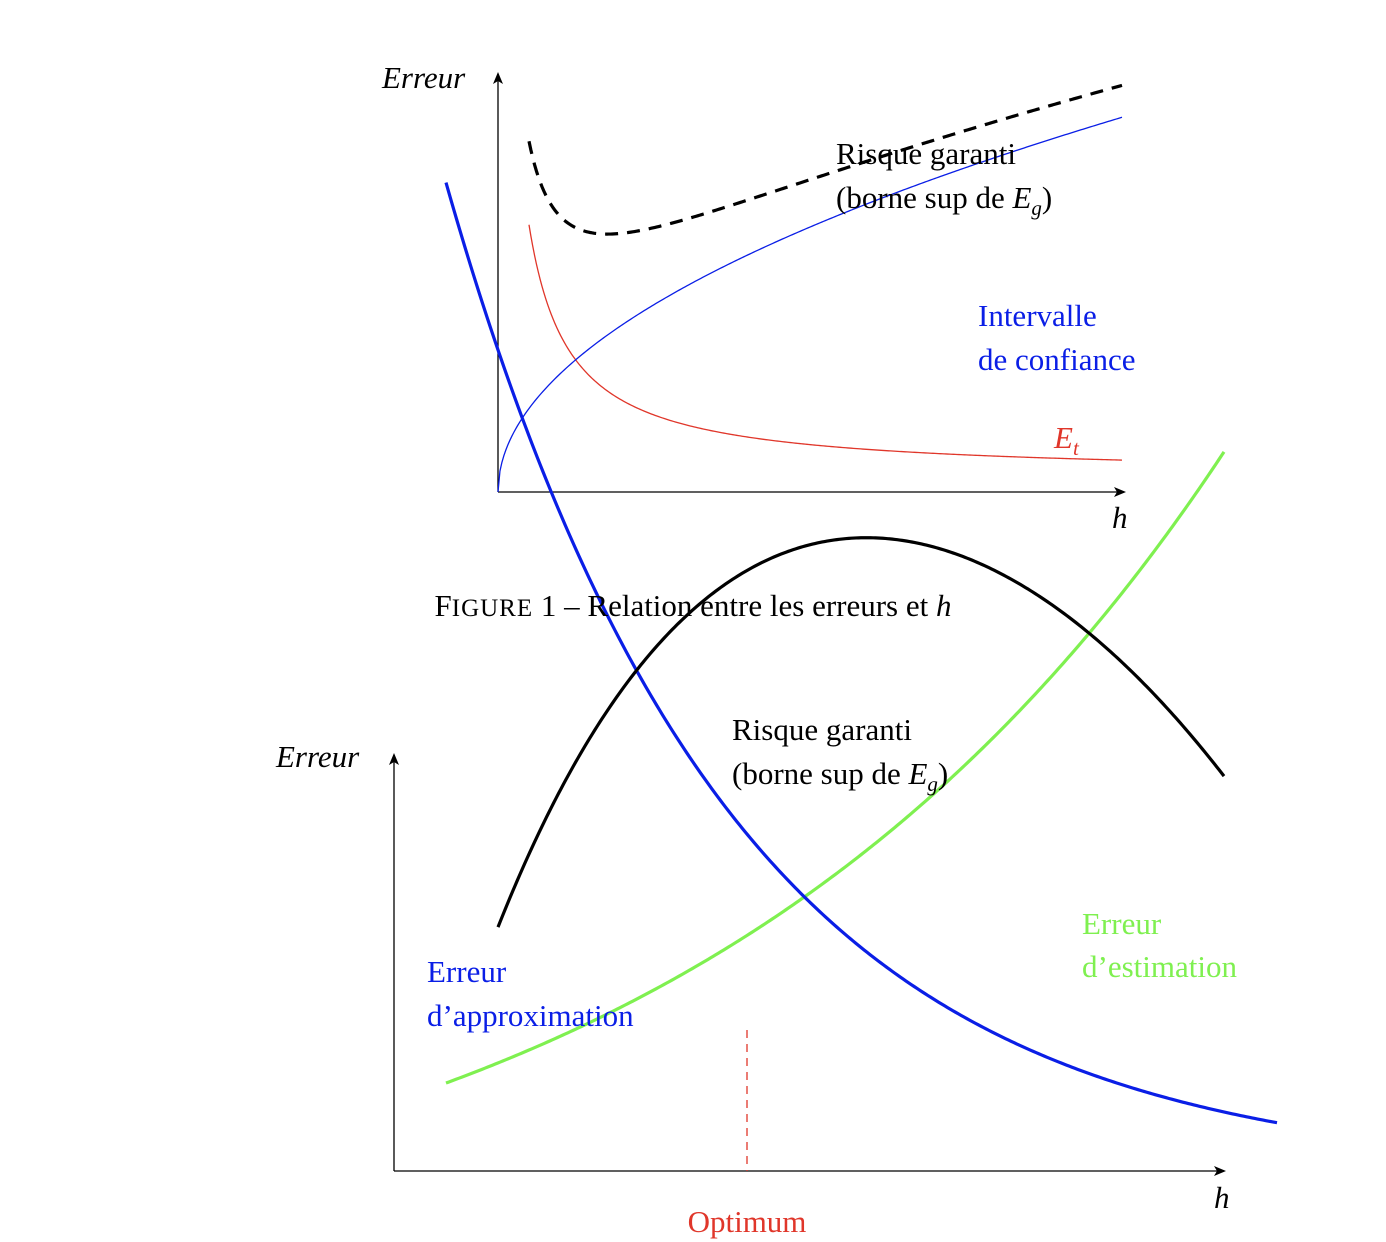 This screenshot has height=1242, width=1386. I want to click on fig2-approx-label-line2: d’approximation, so click(530, 1015).